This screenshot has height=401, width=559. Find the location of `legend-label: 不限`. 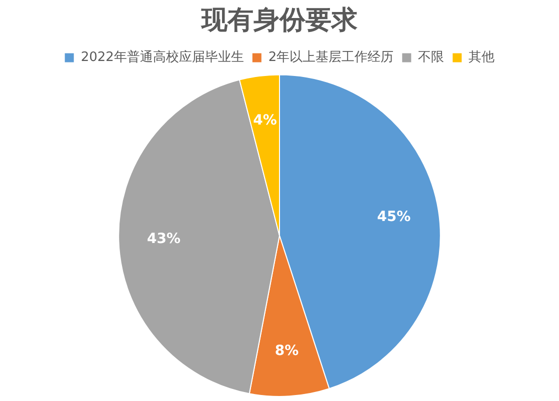

legend-label: 不限 is located at coordinates (431, 58).